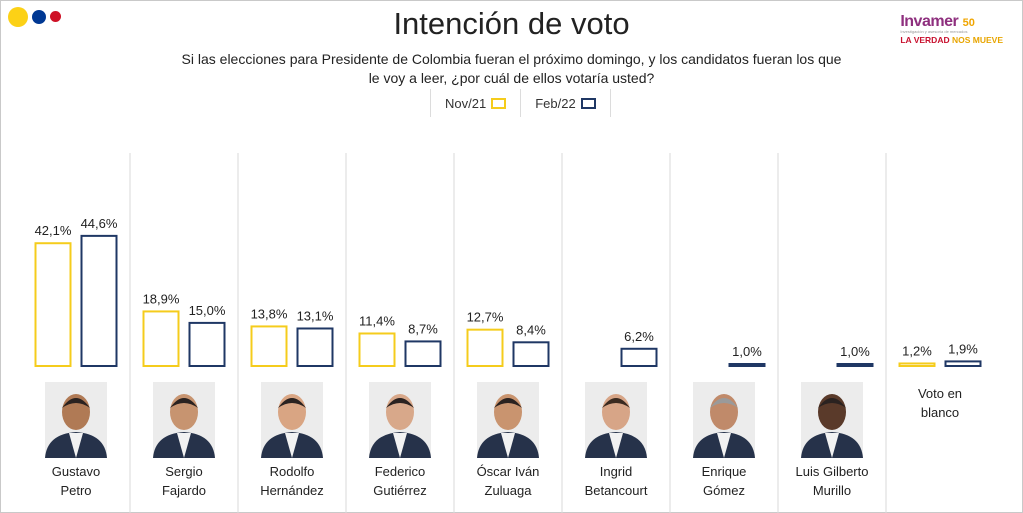 This screenshot has width=1023, height=513. Describe the element at coordinates (508, 481) in the screenshot. I see `candidate-name: Óscar Iván Zuluaga` at that location.